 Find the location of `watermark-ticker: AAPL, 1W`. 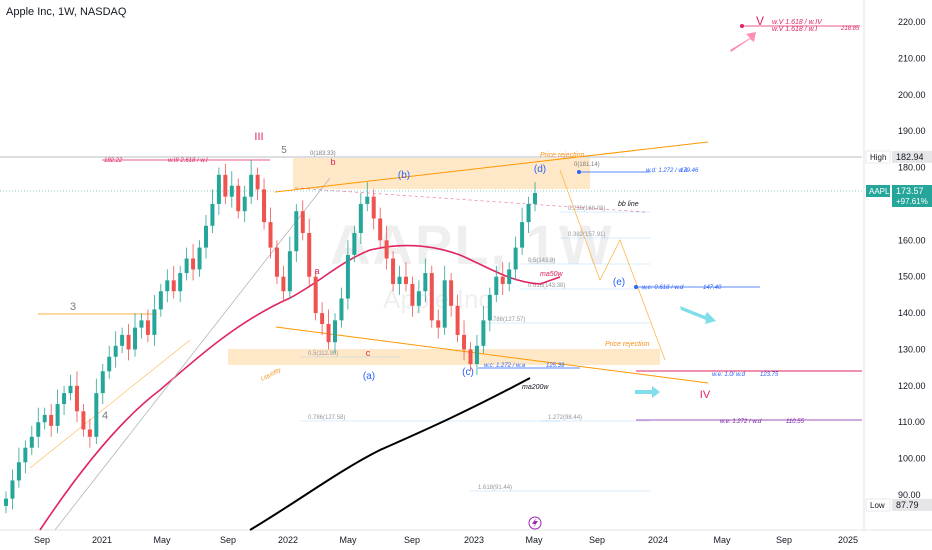

watermark-ticker: AAPL, 1W is located at coordinates (472, 244).